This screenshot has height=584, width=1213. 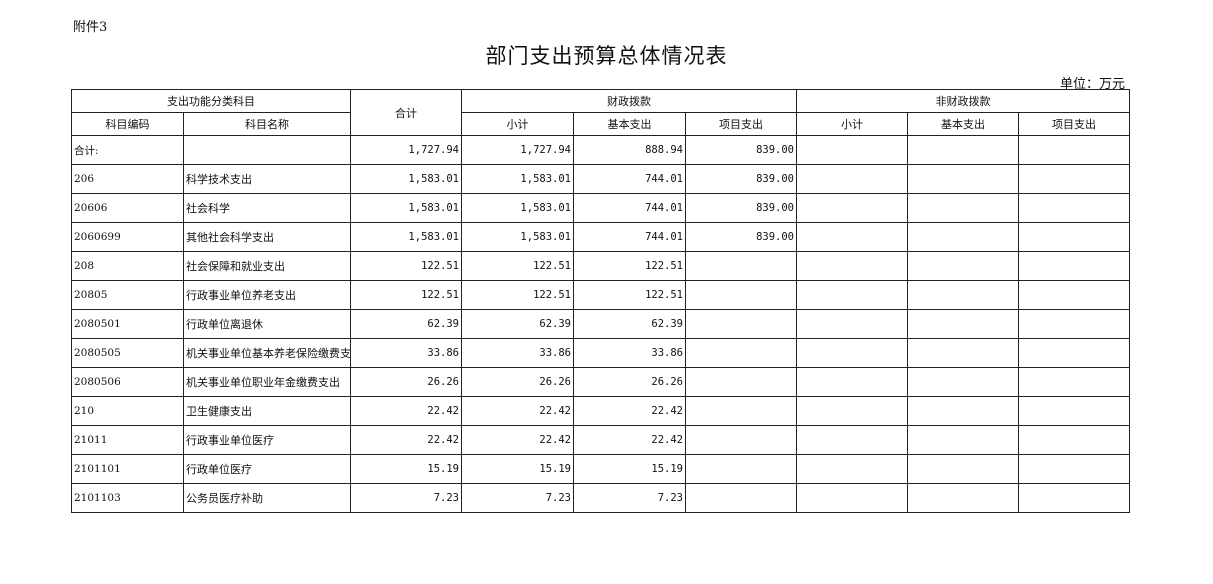 What do you see at coordinates (741, 124) in the screenshot?
I see `header-fiscal-project: 项目支出` at bounding box center [741, 124].